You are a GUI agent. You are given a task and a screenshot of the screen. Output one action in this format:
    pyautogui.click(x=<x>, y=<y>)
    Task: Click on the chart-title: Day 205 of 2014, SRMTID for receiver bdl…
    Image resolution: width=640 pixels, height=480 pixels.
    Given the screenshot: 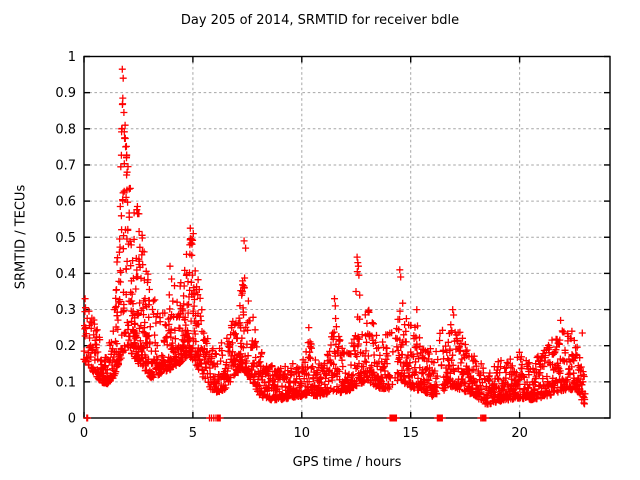 What is the action you would take?
    pyautogui.click(x=320, y=20)
    